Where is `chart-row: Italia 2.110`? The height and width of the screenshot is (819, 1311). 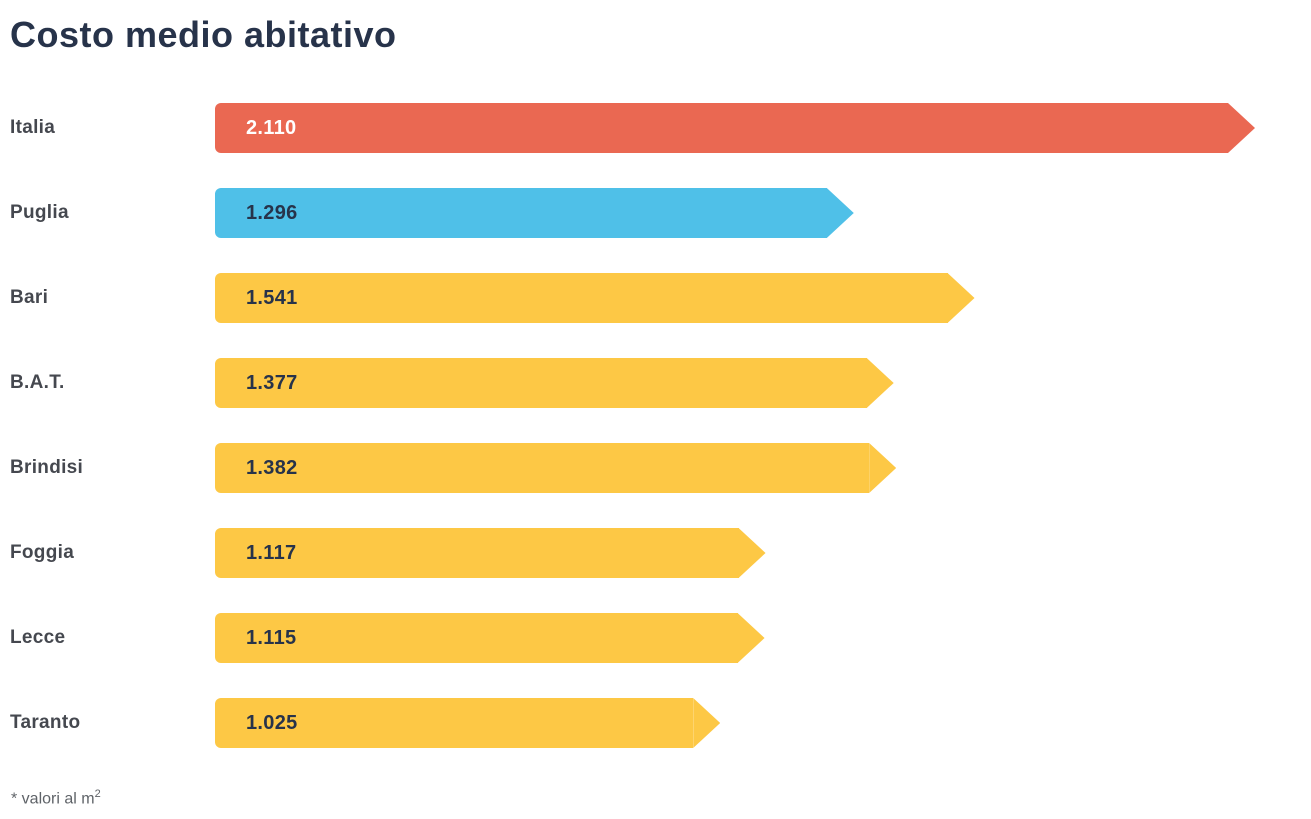
chart-row: Italia 2.110 is located at coordinates (655, 128).